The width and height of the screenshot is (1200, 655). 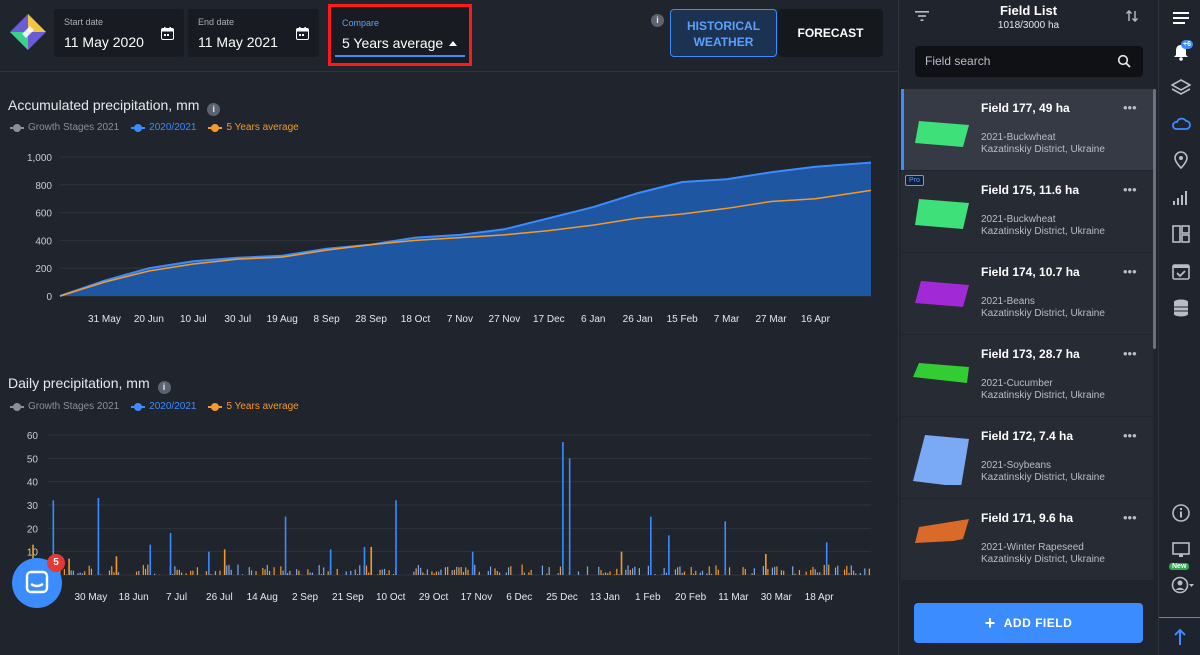 What do you see at coordinates (1181, 197) in the screenshot?
I see `chart-icon` at bounding box center [1181, 197].